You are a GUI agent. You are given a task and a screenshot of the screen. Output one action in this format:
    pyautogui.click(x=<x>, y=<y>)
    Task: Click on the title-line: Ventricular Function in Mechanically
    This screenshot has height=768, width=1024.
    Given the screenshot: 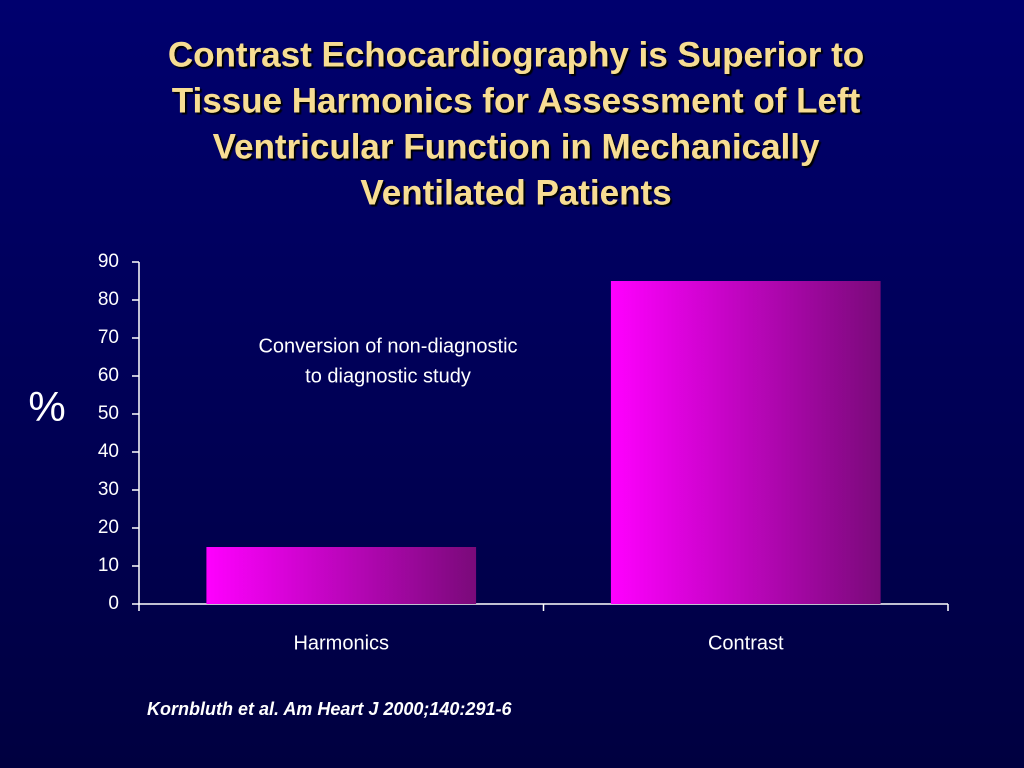 What is the action you would take?
    pyautogui.click(x=516, y=146)
    